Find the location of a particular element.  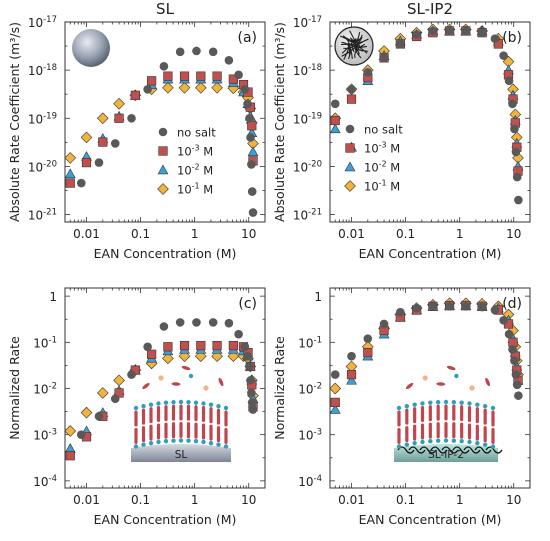

sphere-icon is located at coordinates (91, 48).